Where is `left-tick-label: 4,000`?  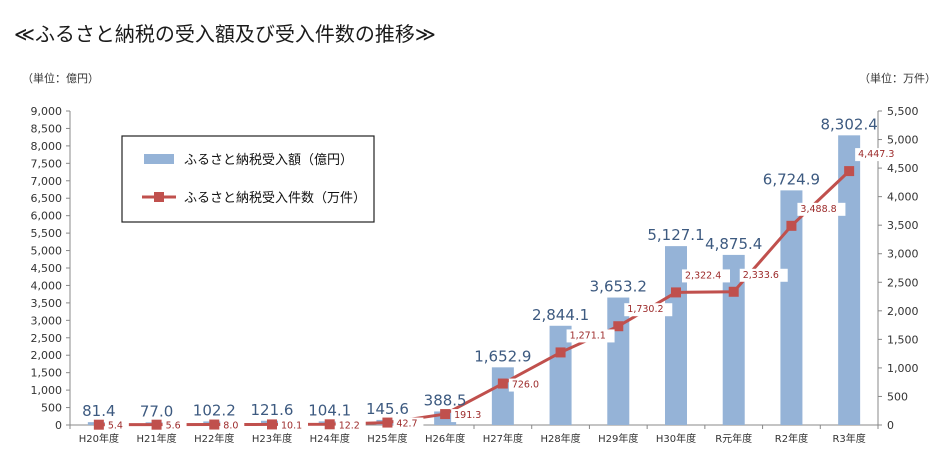
left-tick-label: 4,000 is located at coordinates (47, 285).